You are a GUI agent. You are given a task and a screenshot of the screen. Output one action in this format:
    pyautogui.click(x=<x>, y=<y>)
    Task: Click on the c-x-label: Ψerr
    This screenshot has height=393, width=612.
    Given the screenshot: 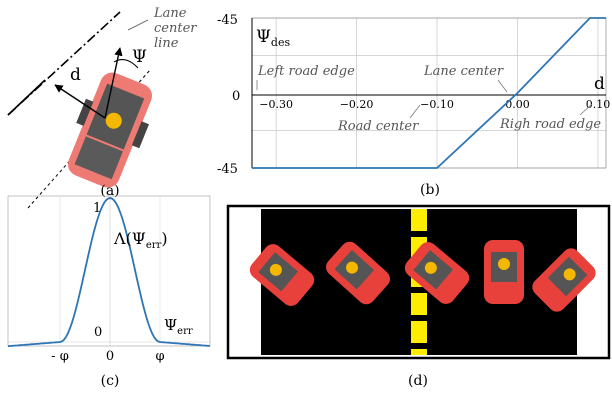 What is the action you would take?
    pyautogui.click(x=178, y=326)
    